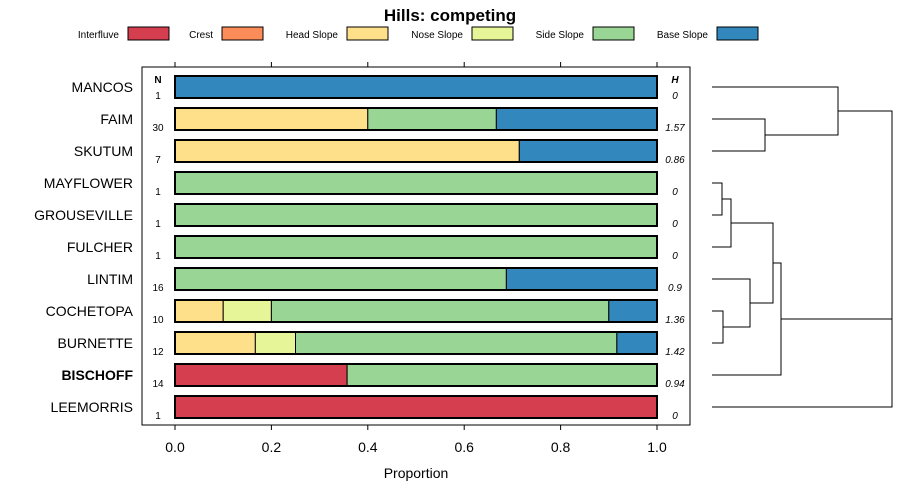  Describe the element at coordinates (675, 128) in the screenshot. I see `h-value-faim: 1.57` at that location.